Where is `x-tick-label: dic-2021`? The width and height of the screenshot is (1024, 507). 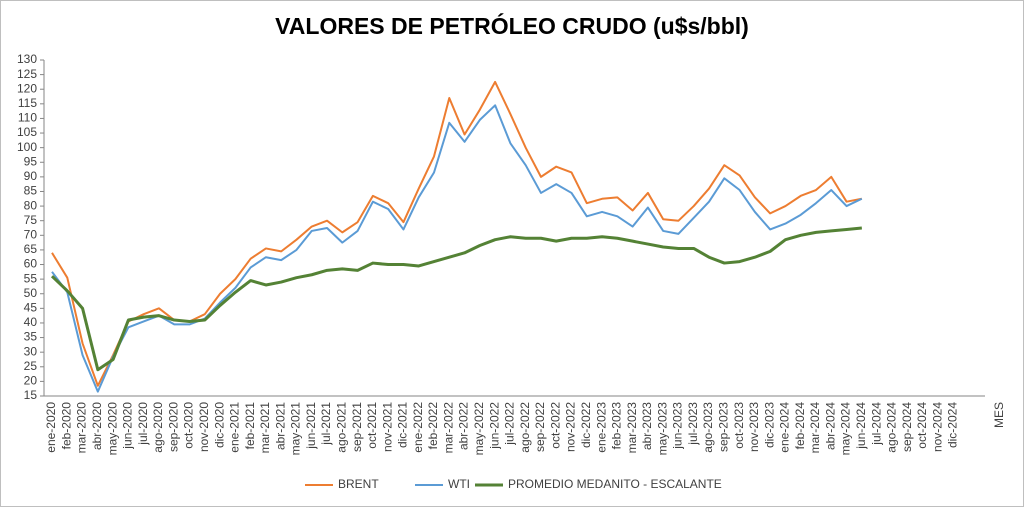 x-tick-label: dic-2021 is located at coordinates (403, 425).